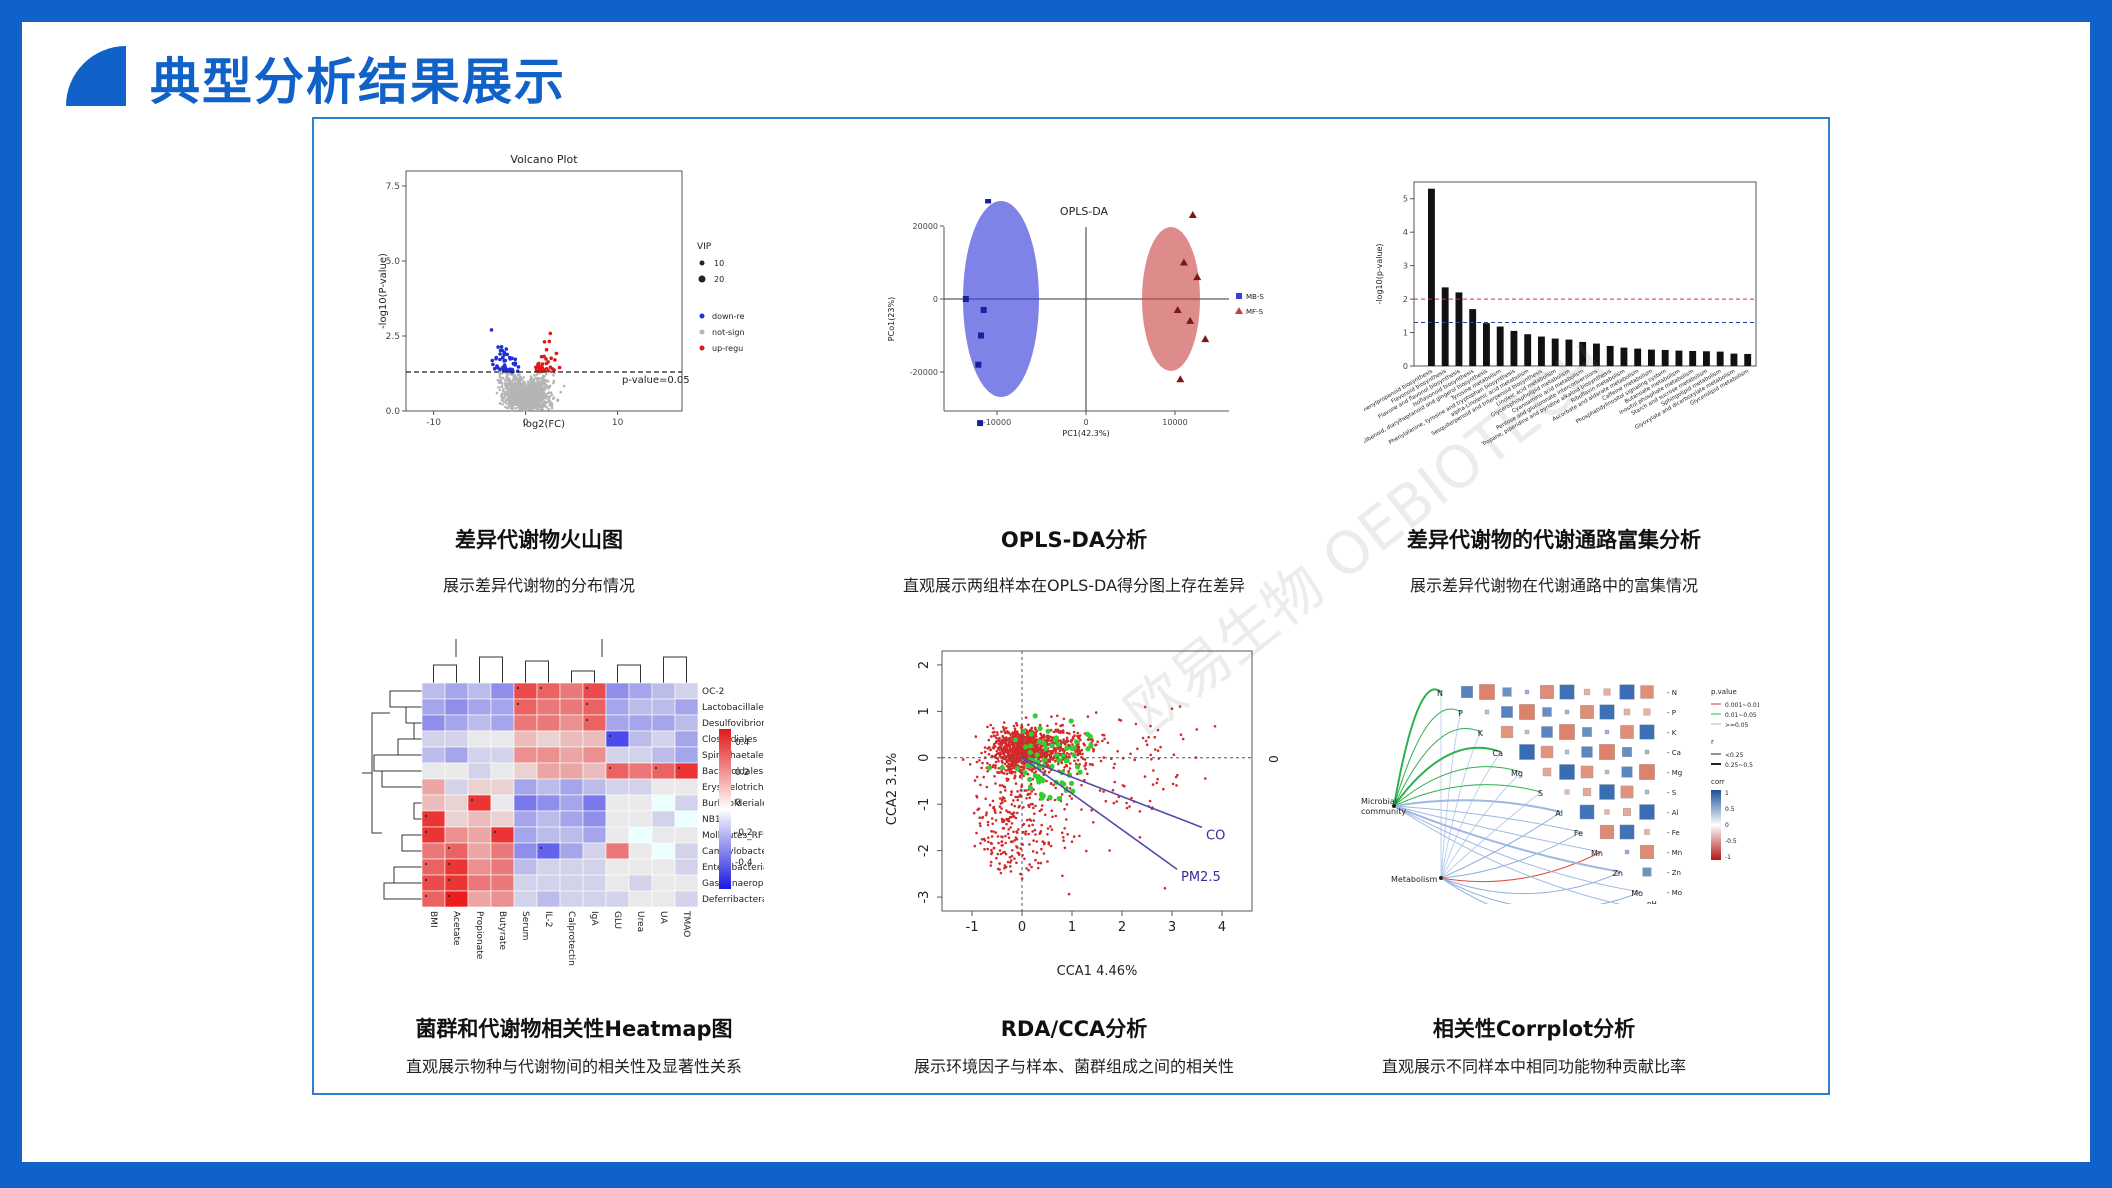 This screenshot has height=1188, width=2112. I want to click on cca-env-label: CO, so click(1215, 835).